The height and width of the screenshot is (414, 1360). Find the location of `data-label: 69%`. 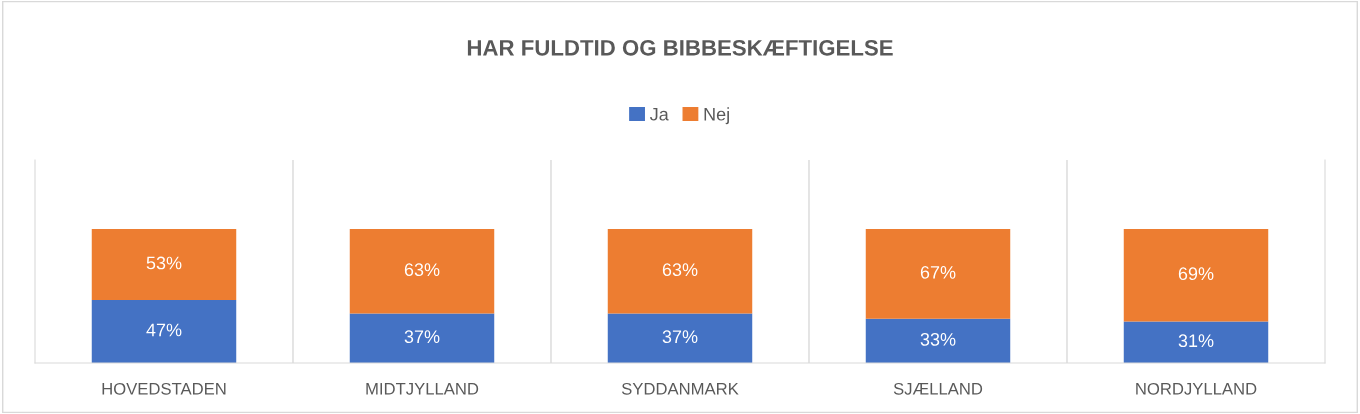

data-label: 69% is located at coordinates (1196, 274).